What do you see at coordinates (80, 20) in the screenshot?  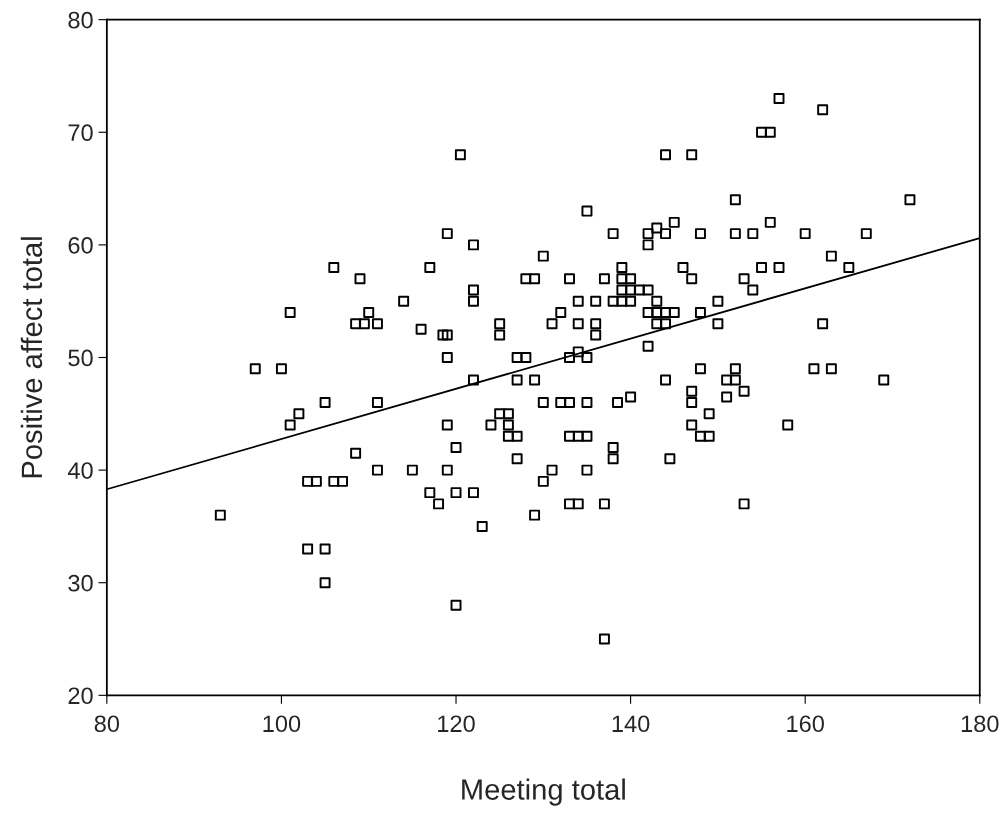 I see `y-tick-label: 80` at bounding box center [80, 20].